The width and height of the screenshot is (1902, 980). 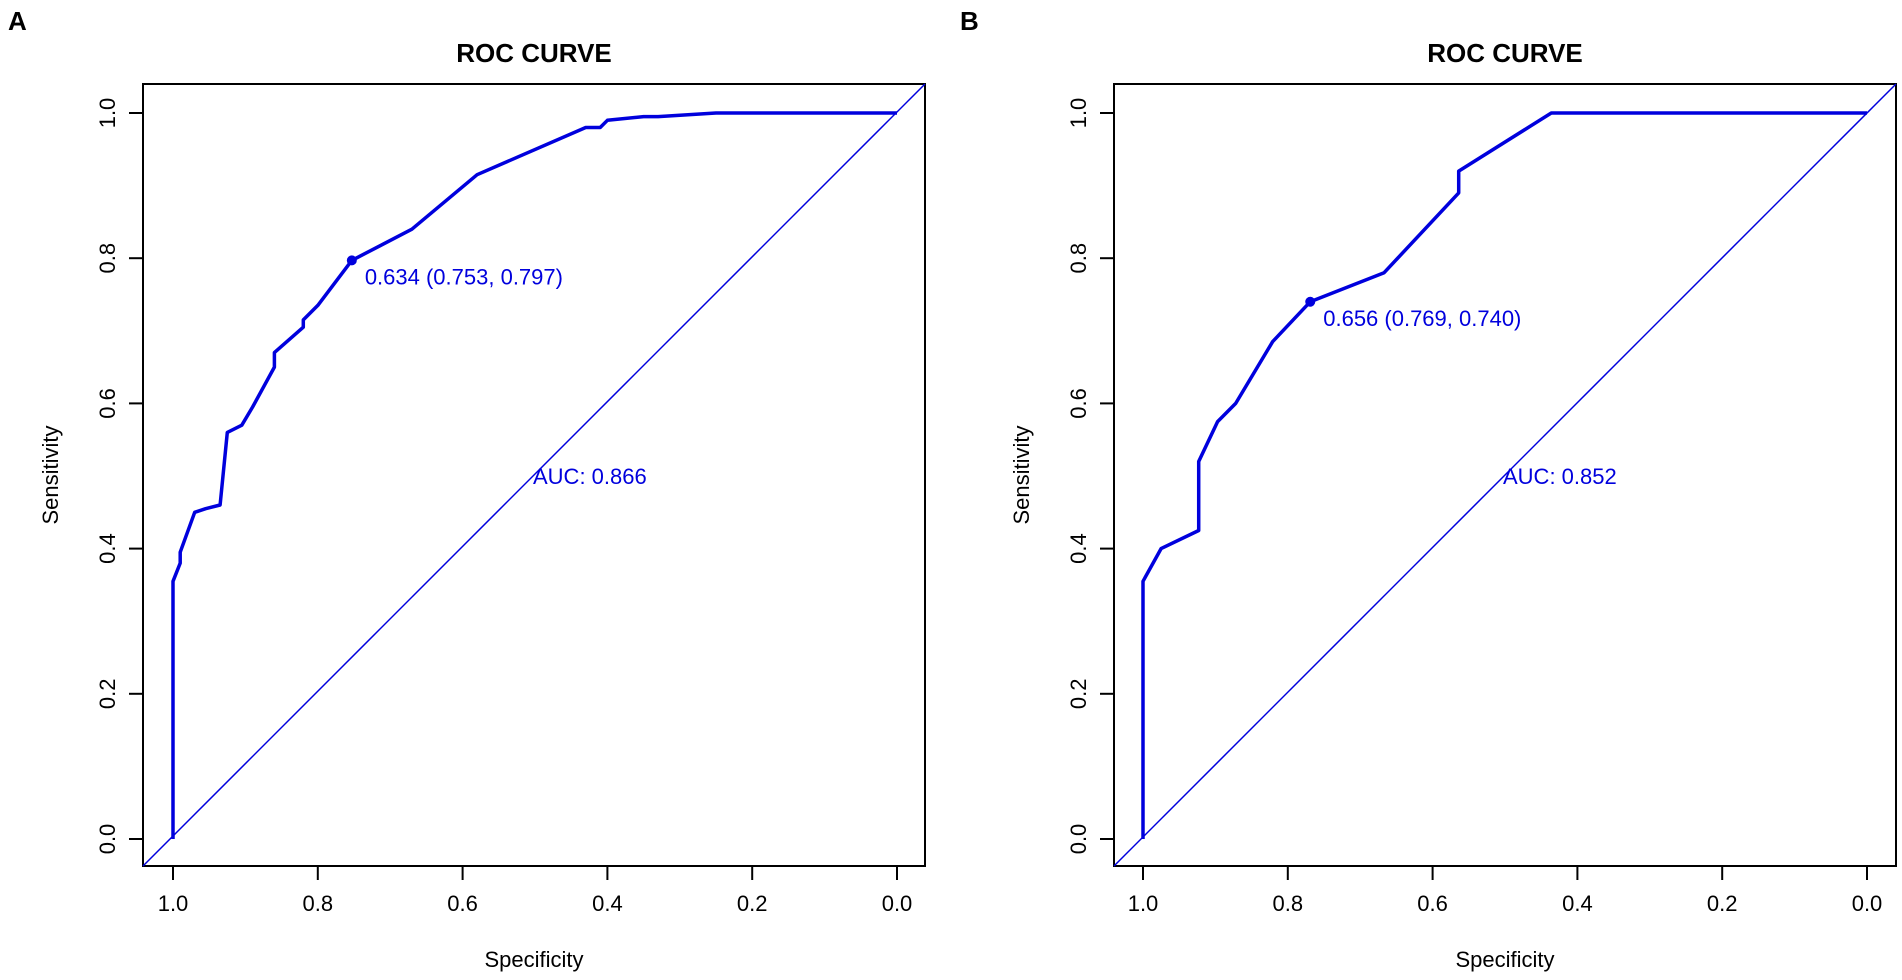 I want to click on panel-b-x-ticks: 1.0 0.8 0.6 0.4 0.2 0.0, so click(x=1505, y=890).